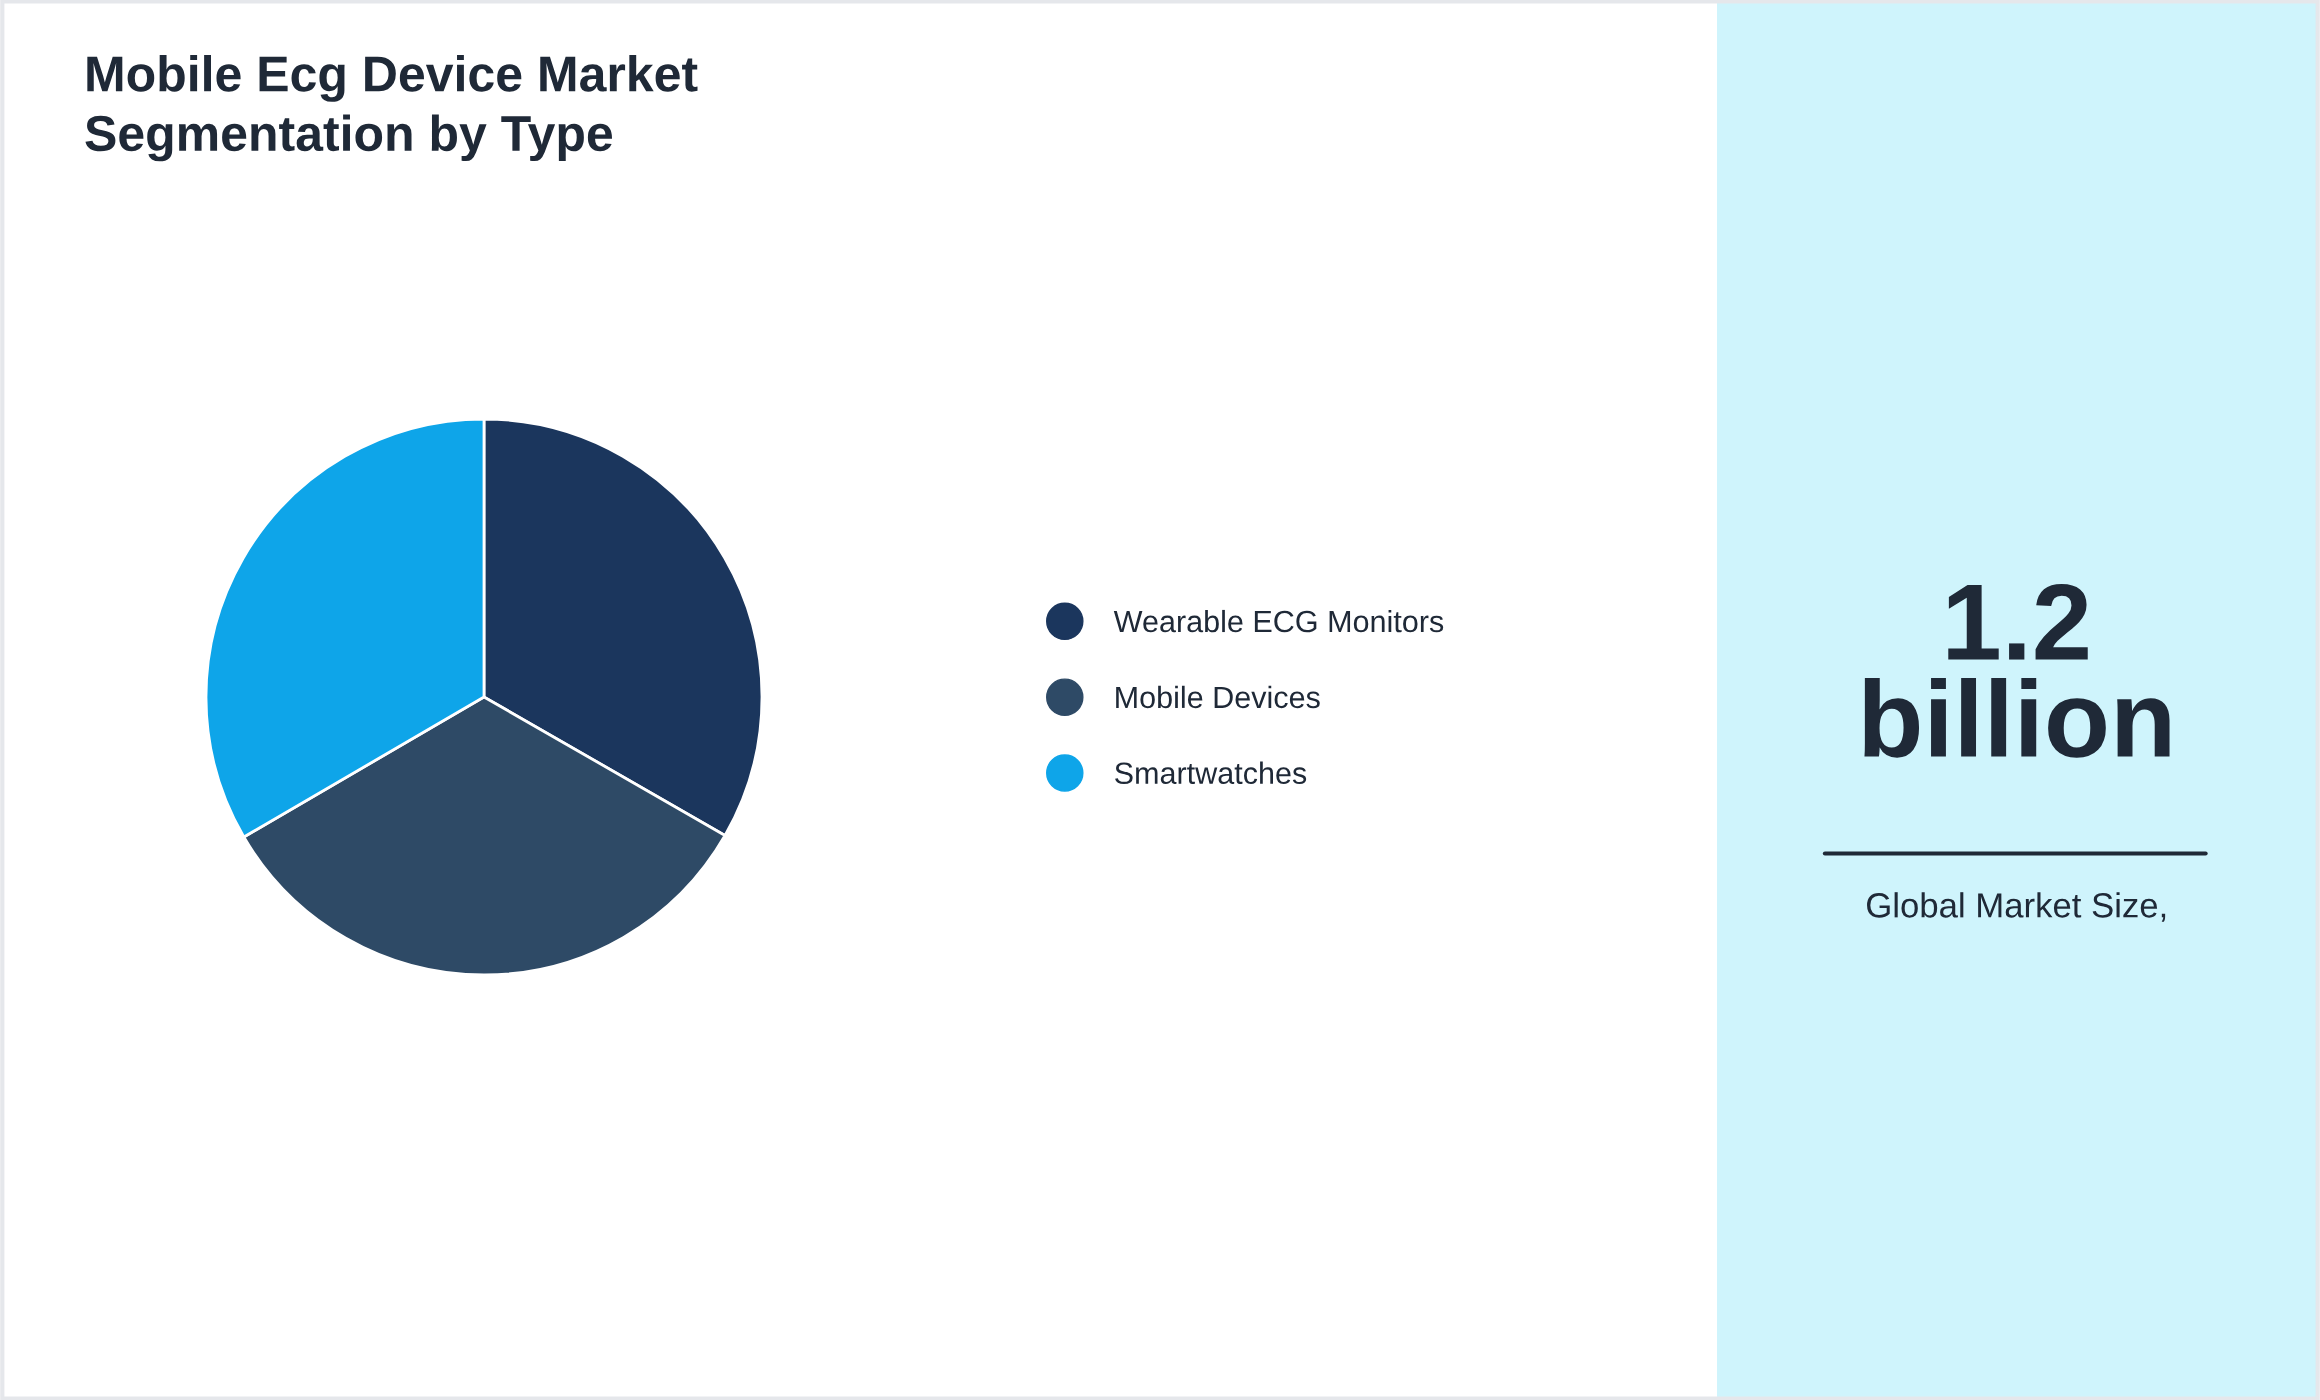 This screenshot has width=2320, height=1400. Describe the element at coordinates (1211, 773) in the screenshot. I see `legend-label: Smartwatches` at that location.